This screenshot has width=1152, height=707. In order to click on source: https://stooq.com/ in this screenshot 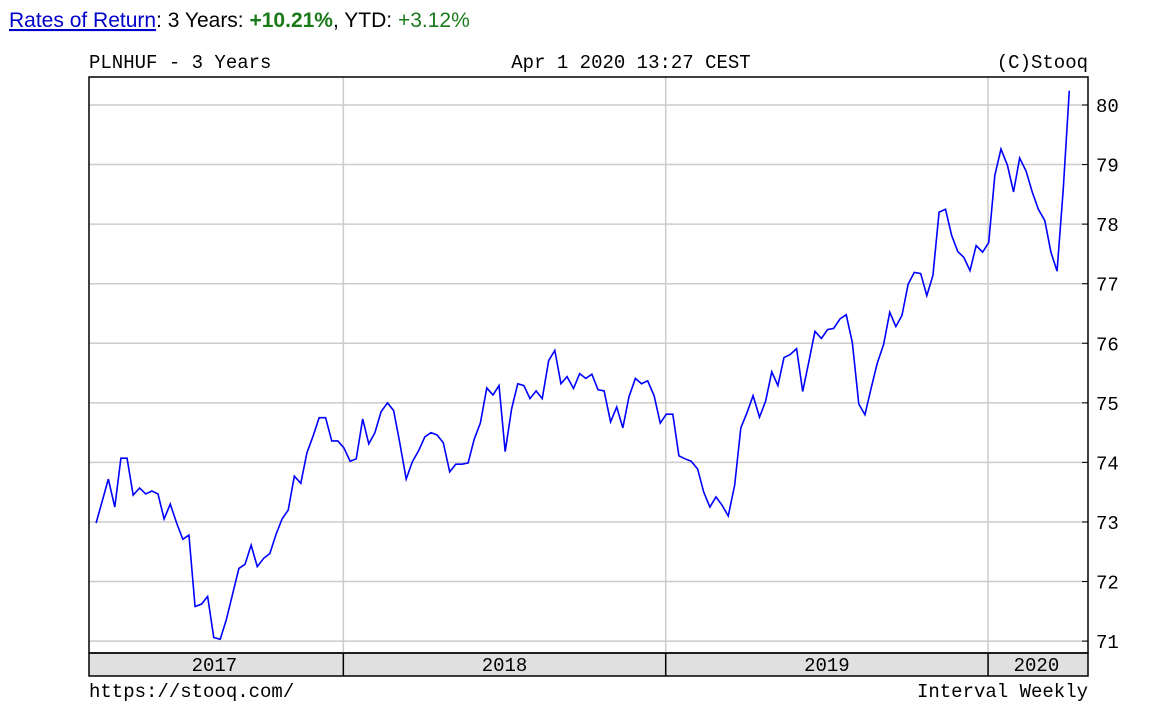, I will do `click(191, 692)`.